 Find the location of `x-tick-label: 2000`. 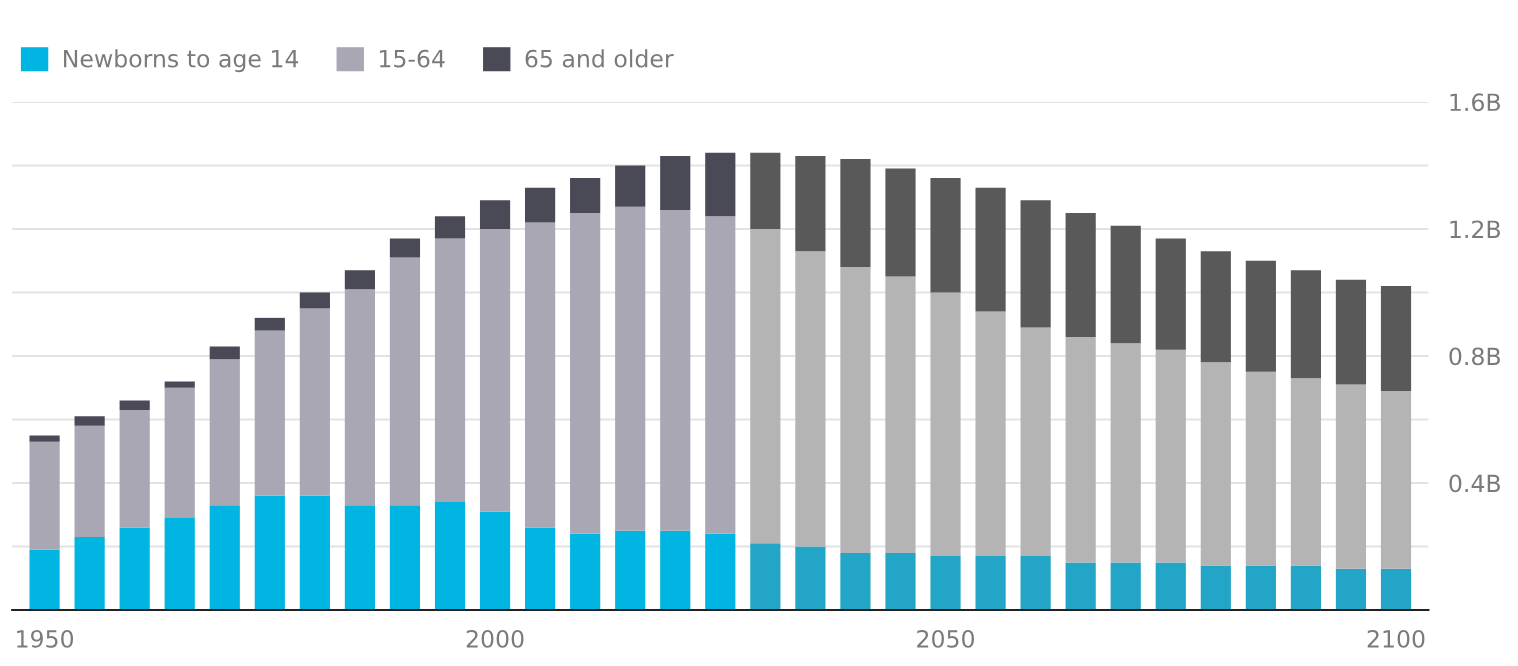

x-tick-label: 2000 is located at coordinates (495, 638).